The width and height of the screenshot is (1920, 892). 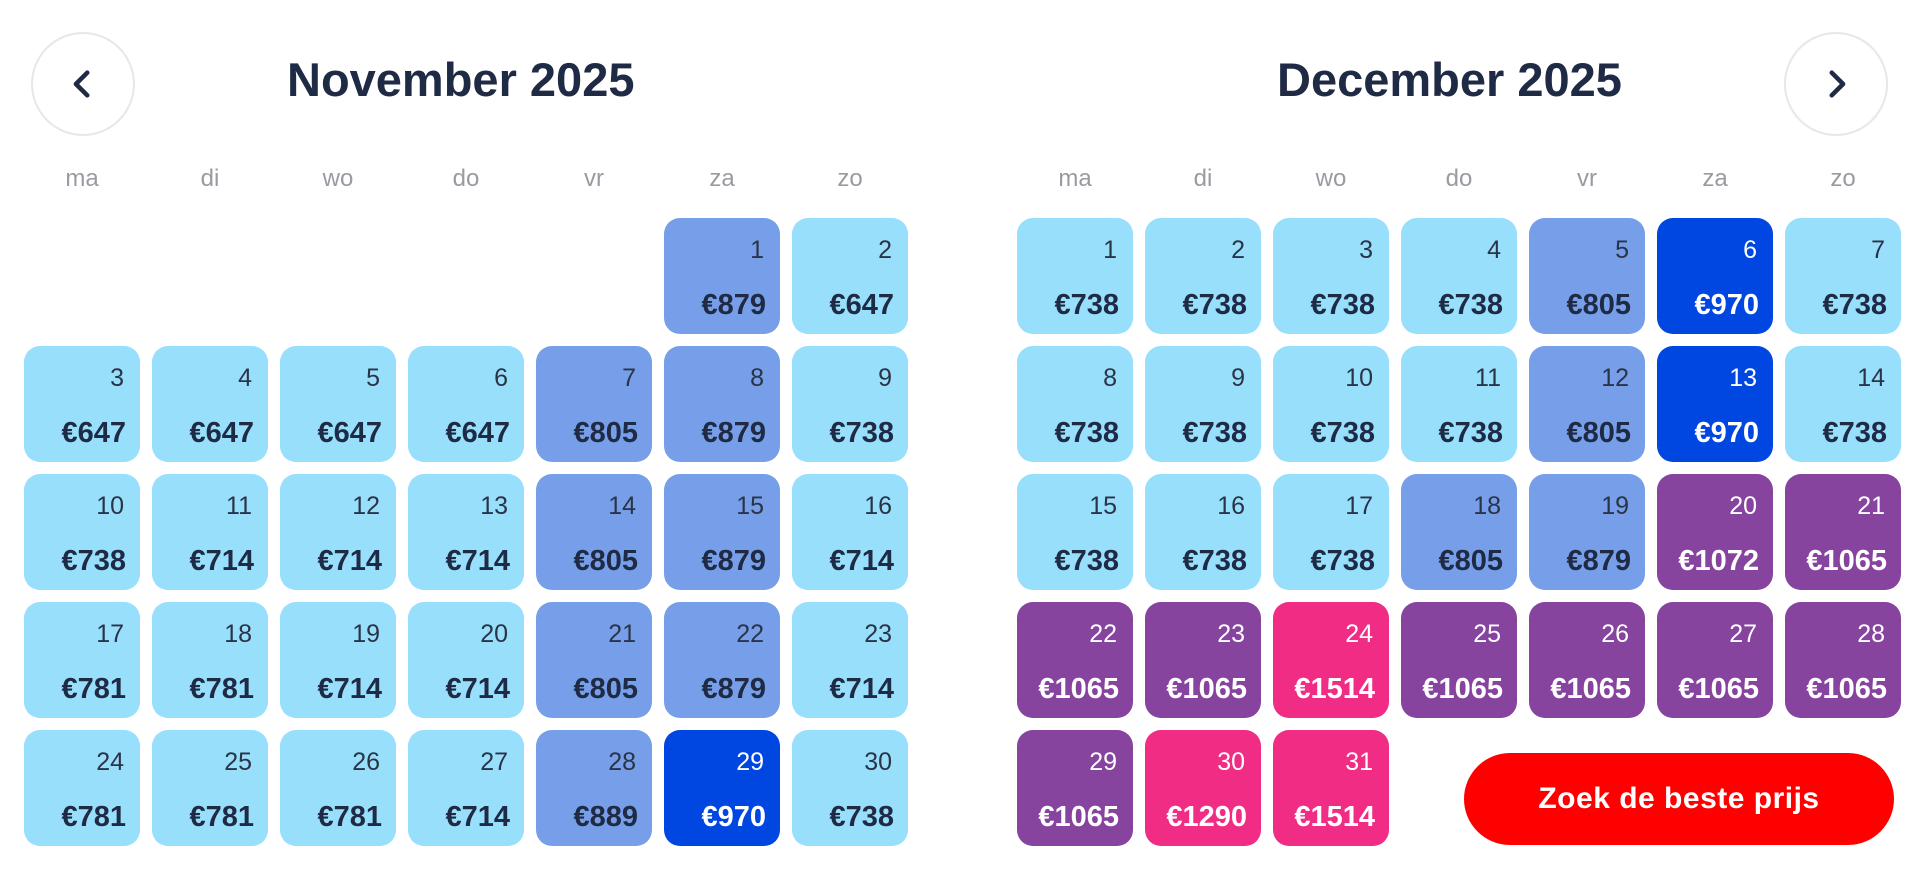 What do you see at coordinates (1587, 276) in the screenshot?
I see `day-cell: 5 €805` at bounding box center [1587, 276].